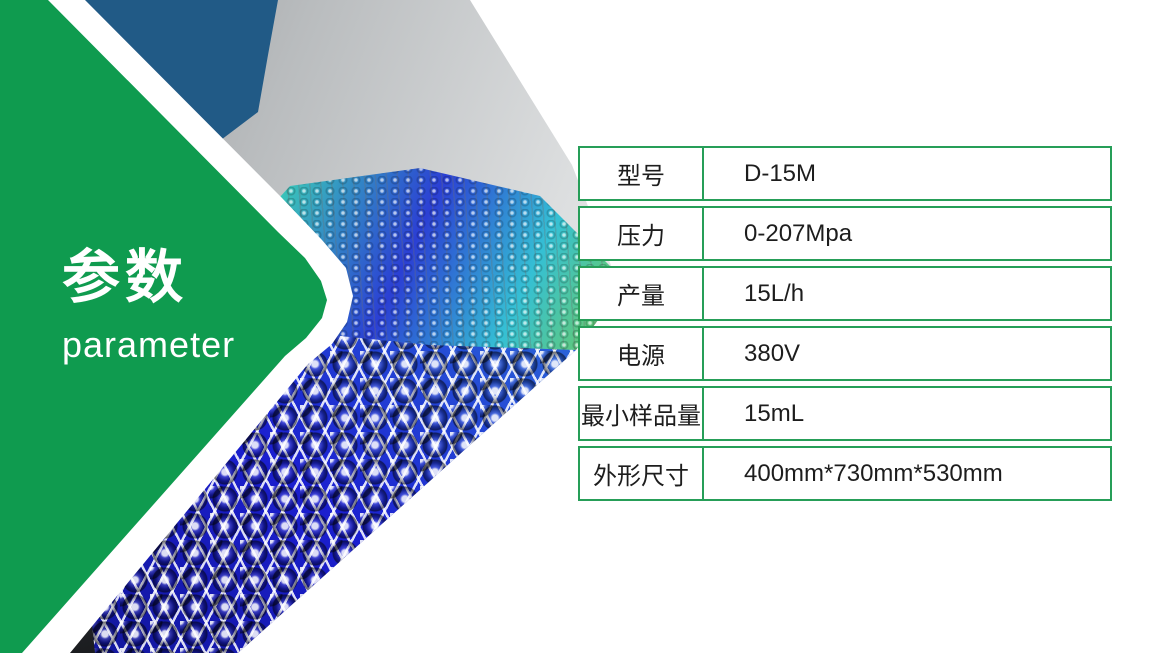 This screenshot has height=653, width=1160. Describe the element at coordinates (845, 413) in the screenshot. I see `table-row: 最小样品量 15mL` at that location.